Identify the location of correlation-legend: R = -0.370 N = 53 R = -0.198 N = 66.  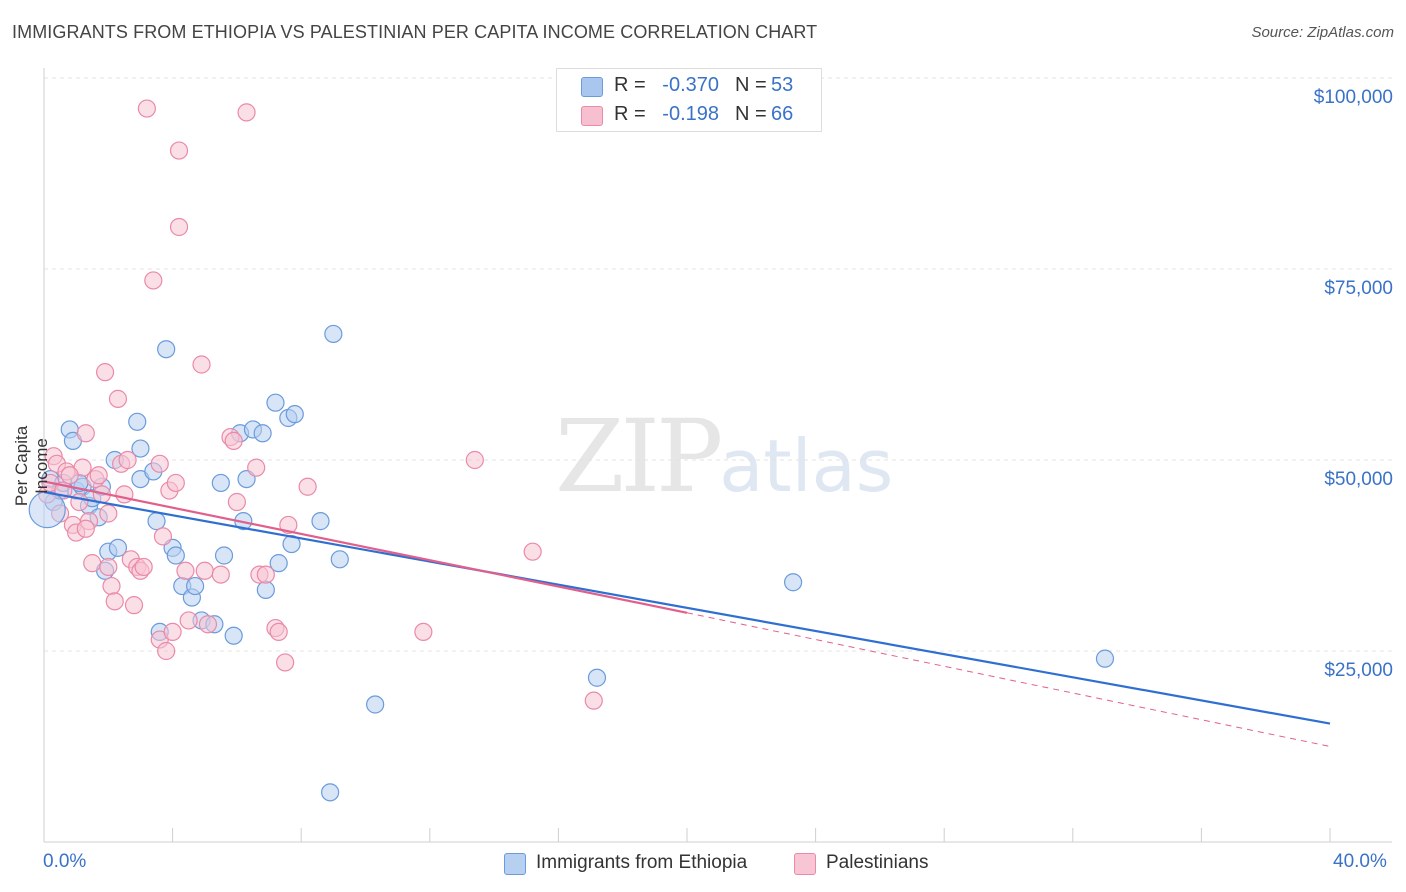
(689, 100).